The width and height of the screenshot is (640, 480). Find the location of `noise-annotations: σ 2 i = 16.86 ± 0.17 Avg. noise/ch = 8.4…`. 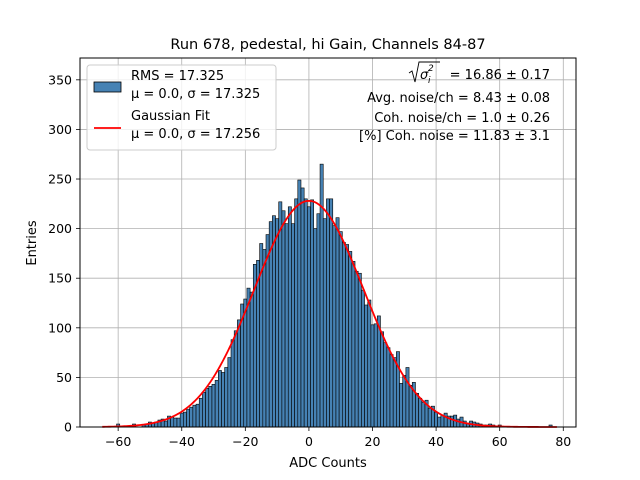

noise-annotations: σ 2 i = 16.86 ± 0.17 Avg. noise/ch = 8.4… is located at coordinates (454, 102).